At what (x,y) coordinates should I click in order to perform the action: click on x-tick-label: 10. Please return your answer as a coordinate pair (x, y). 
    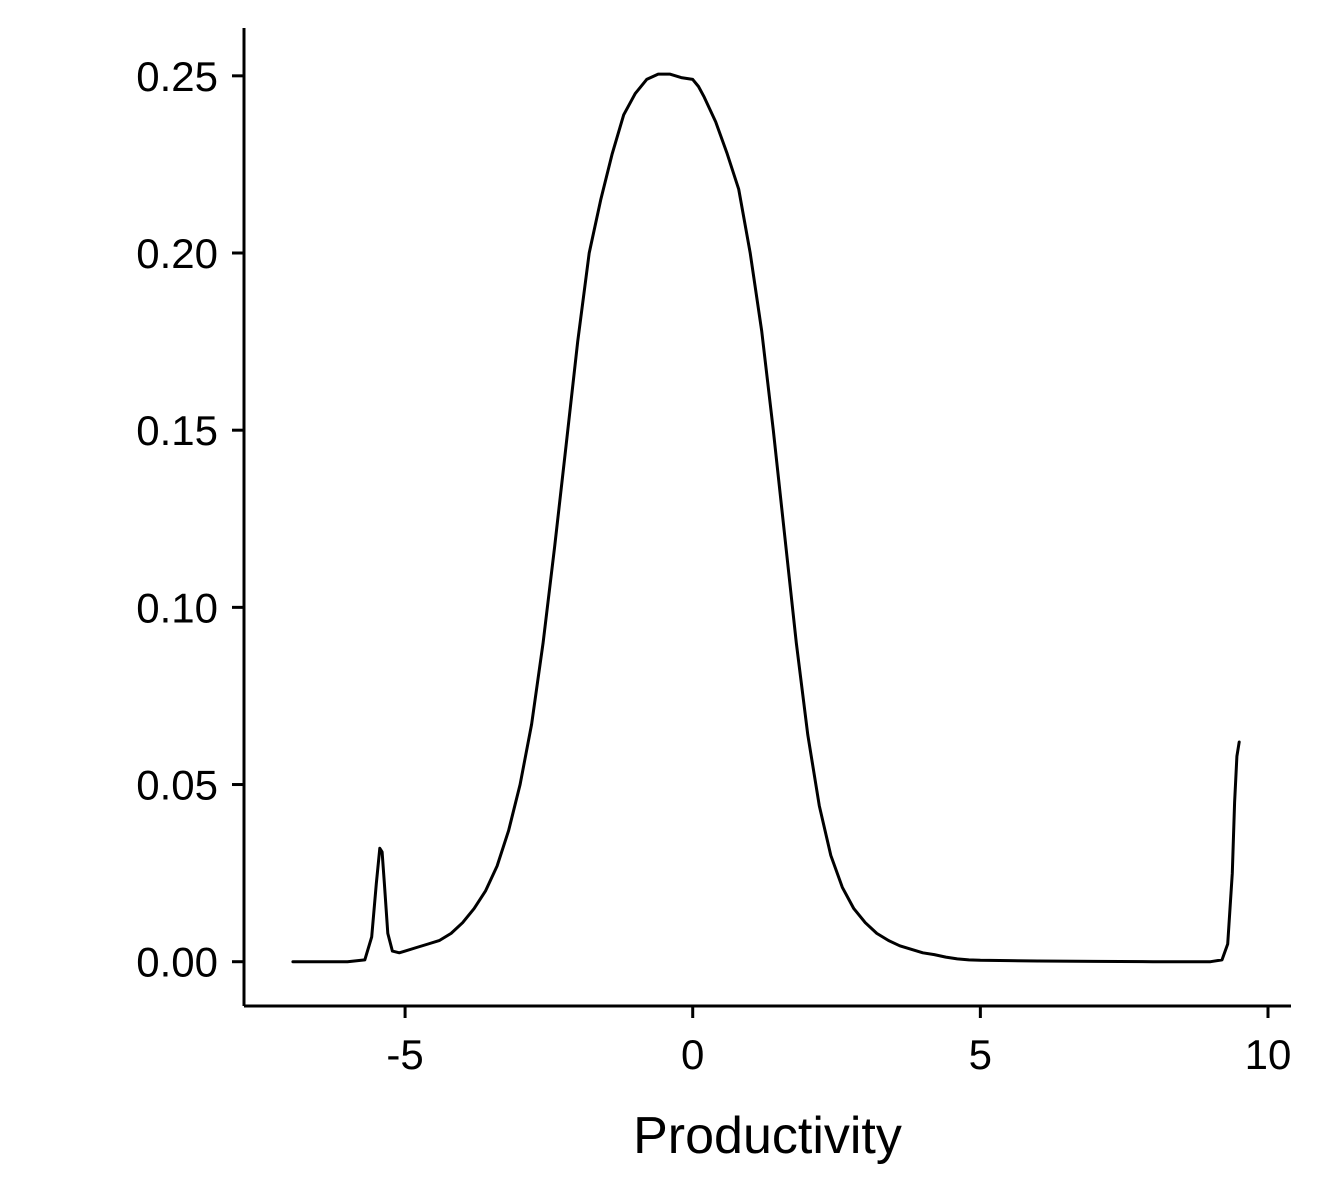
    Looking at the image, I should click on (1268, 1054).